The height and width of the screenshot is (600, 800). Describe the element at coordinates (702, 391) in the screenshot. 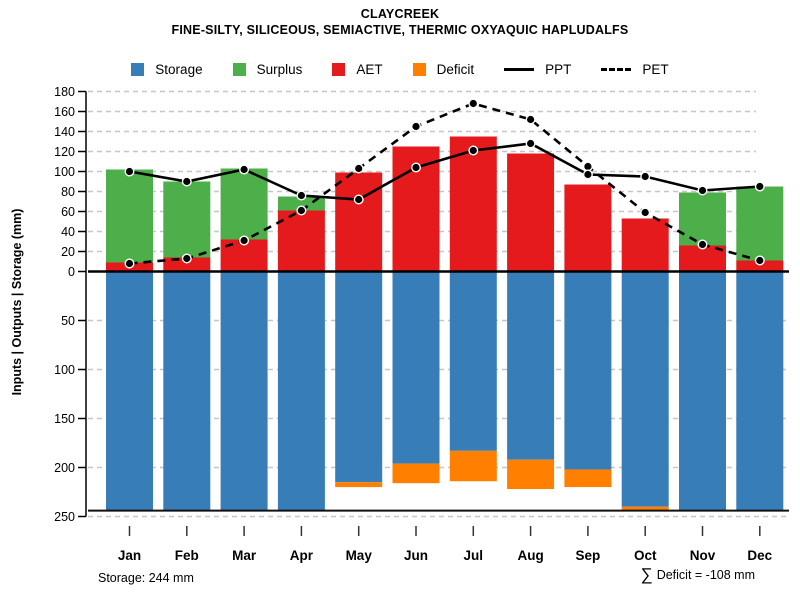

I see `bar-storage-nov` at that location.